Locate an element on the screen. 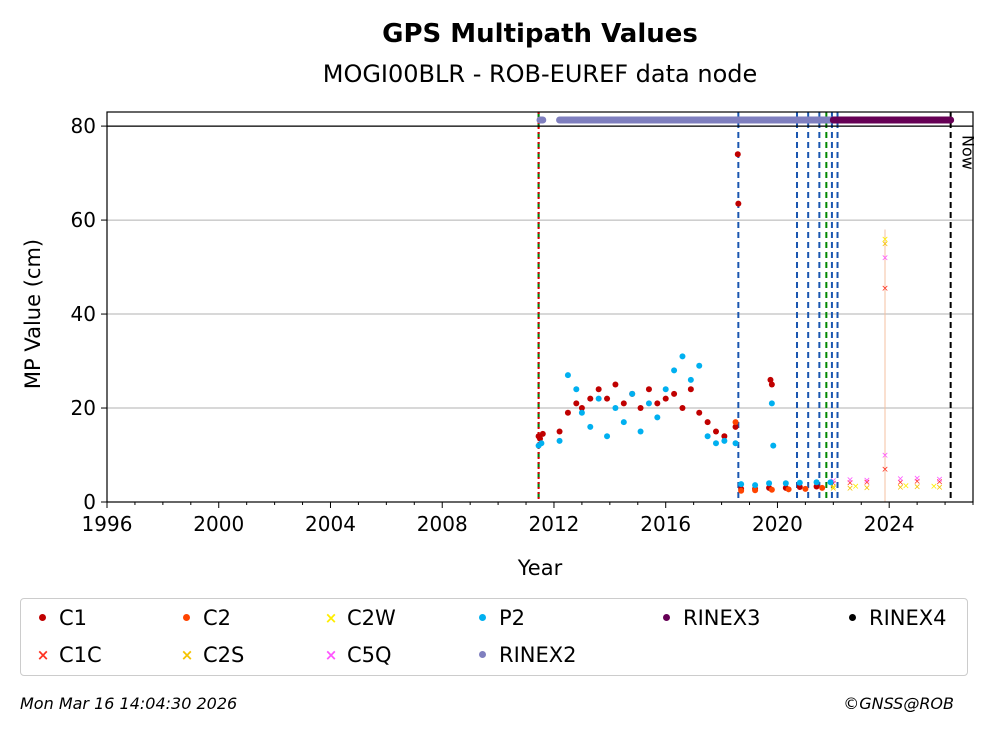 The image size is (992, 734). x-tick-label: 2024 is located at coordinates (889, 524).